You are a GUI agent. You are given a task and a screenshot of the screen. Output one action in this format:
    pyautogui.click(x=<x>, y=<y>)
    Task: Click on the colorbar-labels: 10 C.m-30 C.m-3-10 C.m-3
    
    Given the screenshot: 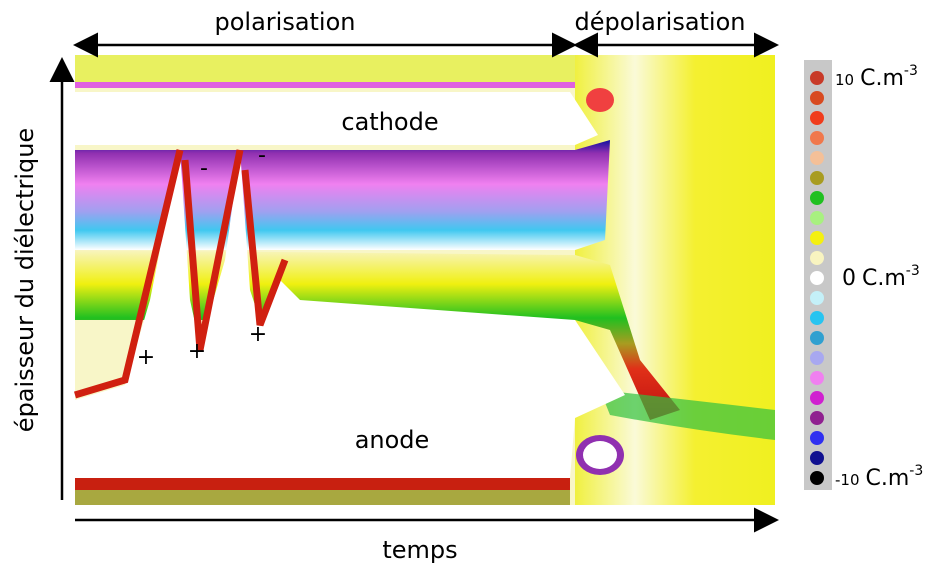 What is the action you would take?
    pyautogui.click(x=879, y=277)
    